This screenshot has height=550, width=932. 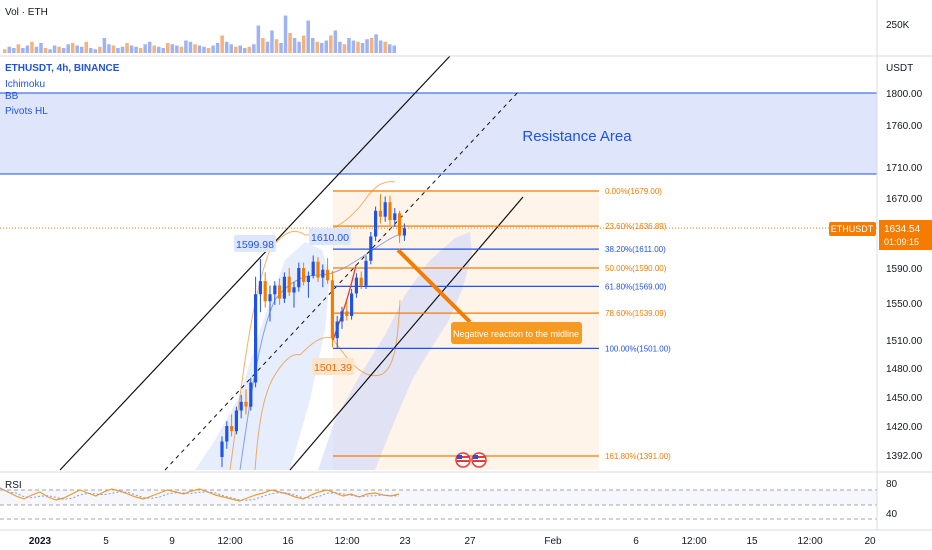 What do you see at coordinates (870, 541) in the screenshot?
I see `time-tick-label: 20` at bounding box center [870, 541].